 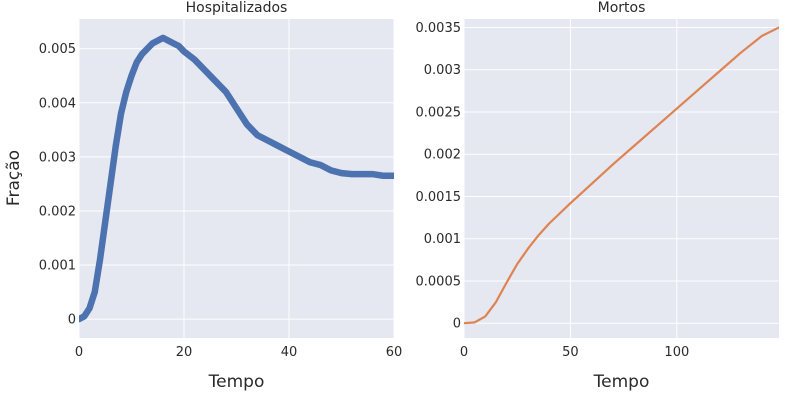 What do you see at coordinates (570, 352) in the screenshot?
I see `x-tick-label: 50` at bounding box center [570, 352].